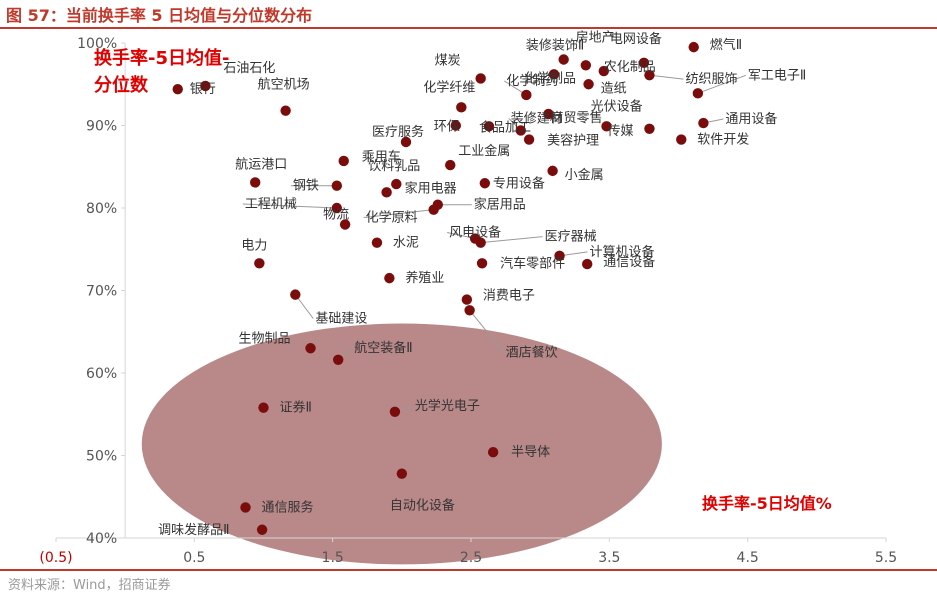 The width and height of the screenshot is (937, 601). What do you see at coordinates (573, 141) in the screenshot?
I see `point-label: 美容护理` at bounding box center [573, 141].